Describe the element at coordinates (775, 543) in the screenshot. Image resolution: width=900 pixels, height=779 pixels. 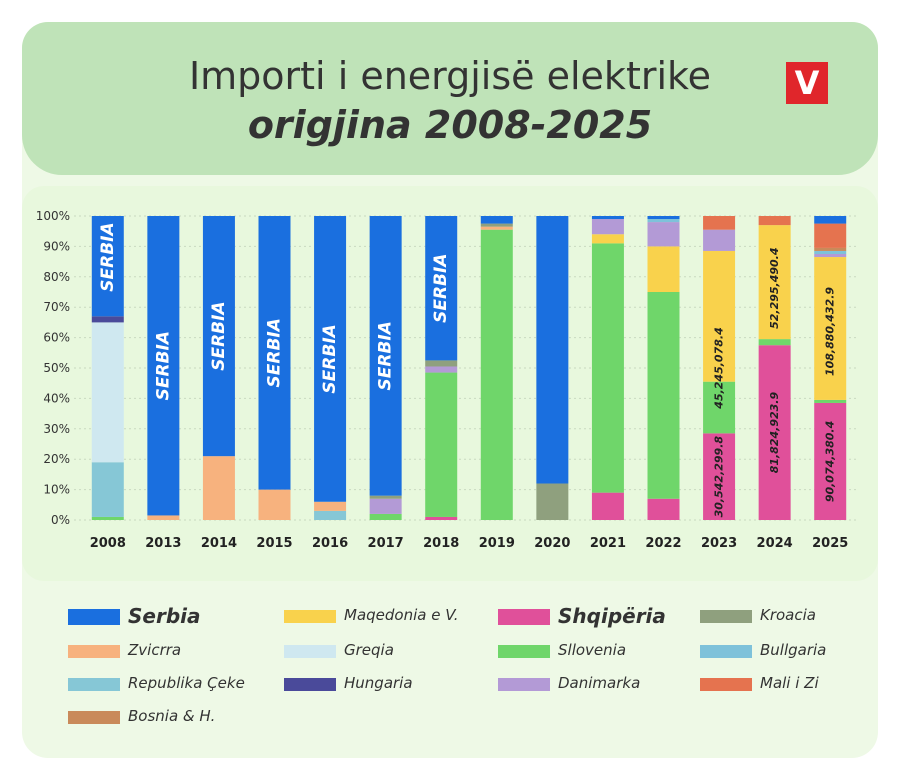
I see `x-tick-label: 2024` at that location.